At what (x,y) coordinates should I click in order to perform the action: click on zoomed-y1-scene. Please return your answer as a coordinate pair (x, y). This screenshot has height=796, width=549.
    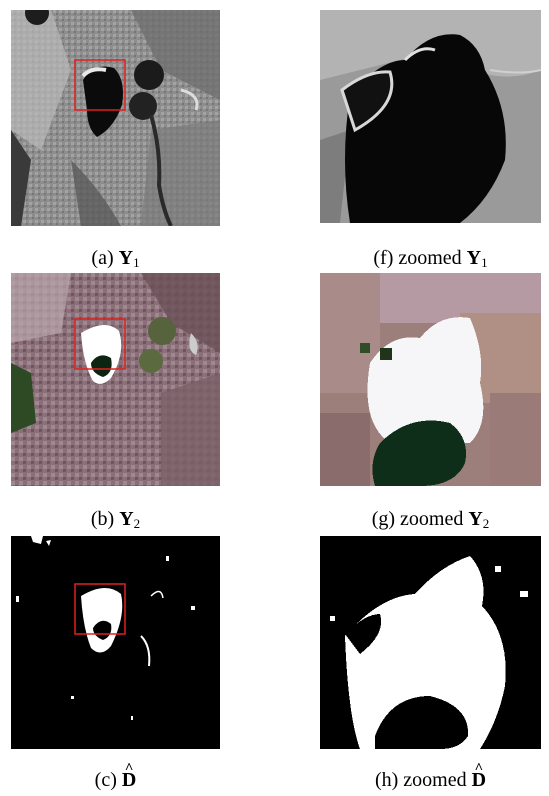
    Looking at the image, I should click on (430, 116).